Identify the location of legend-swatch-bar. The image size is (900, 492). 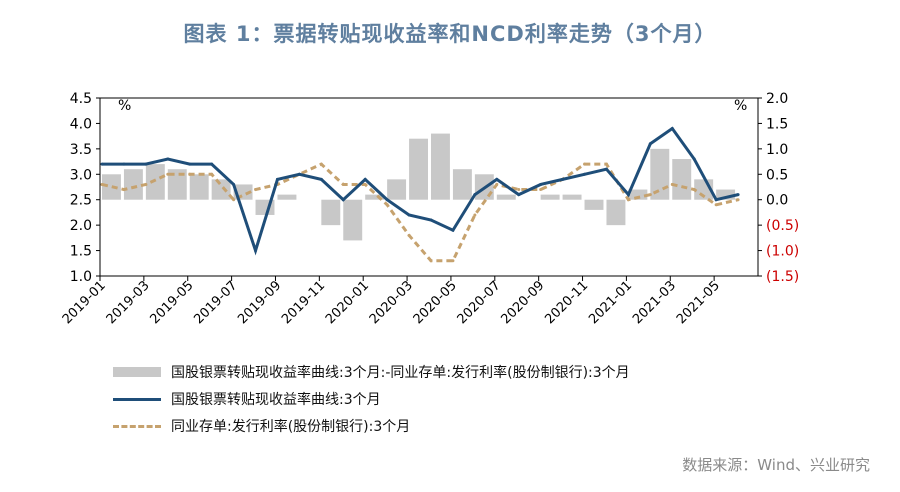
(137, 372).